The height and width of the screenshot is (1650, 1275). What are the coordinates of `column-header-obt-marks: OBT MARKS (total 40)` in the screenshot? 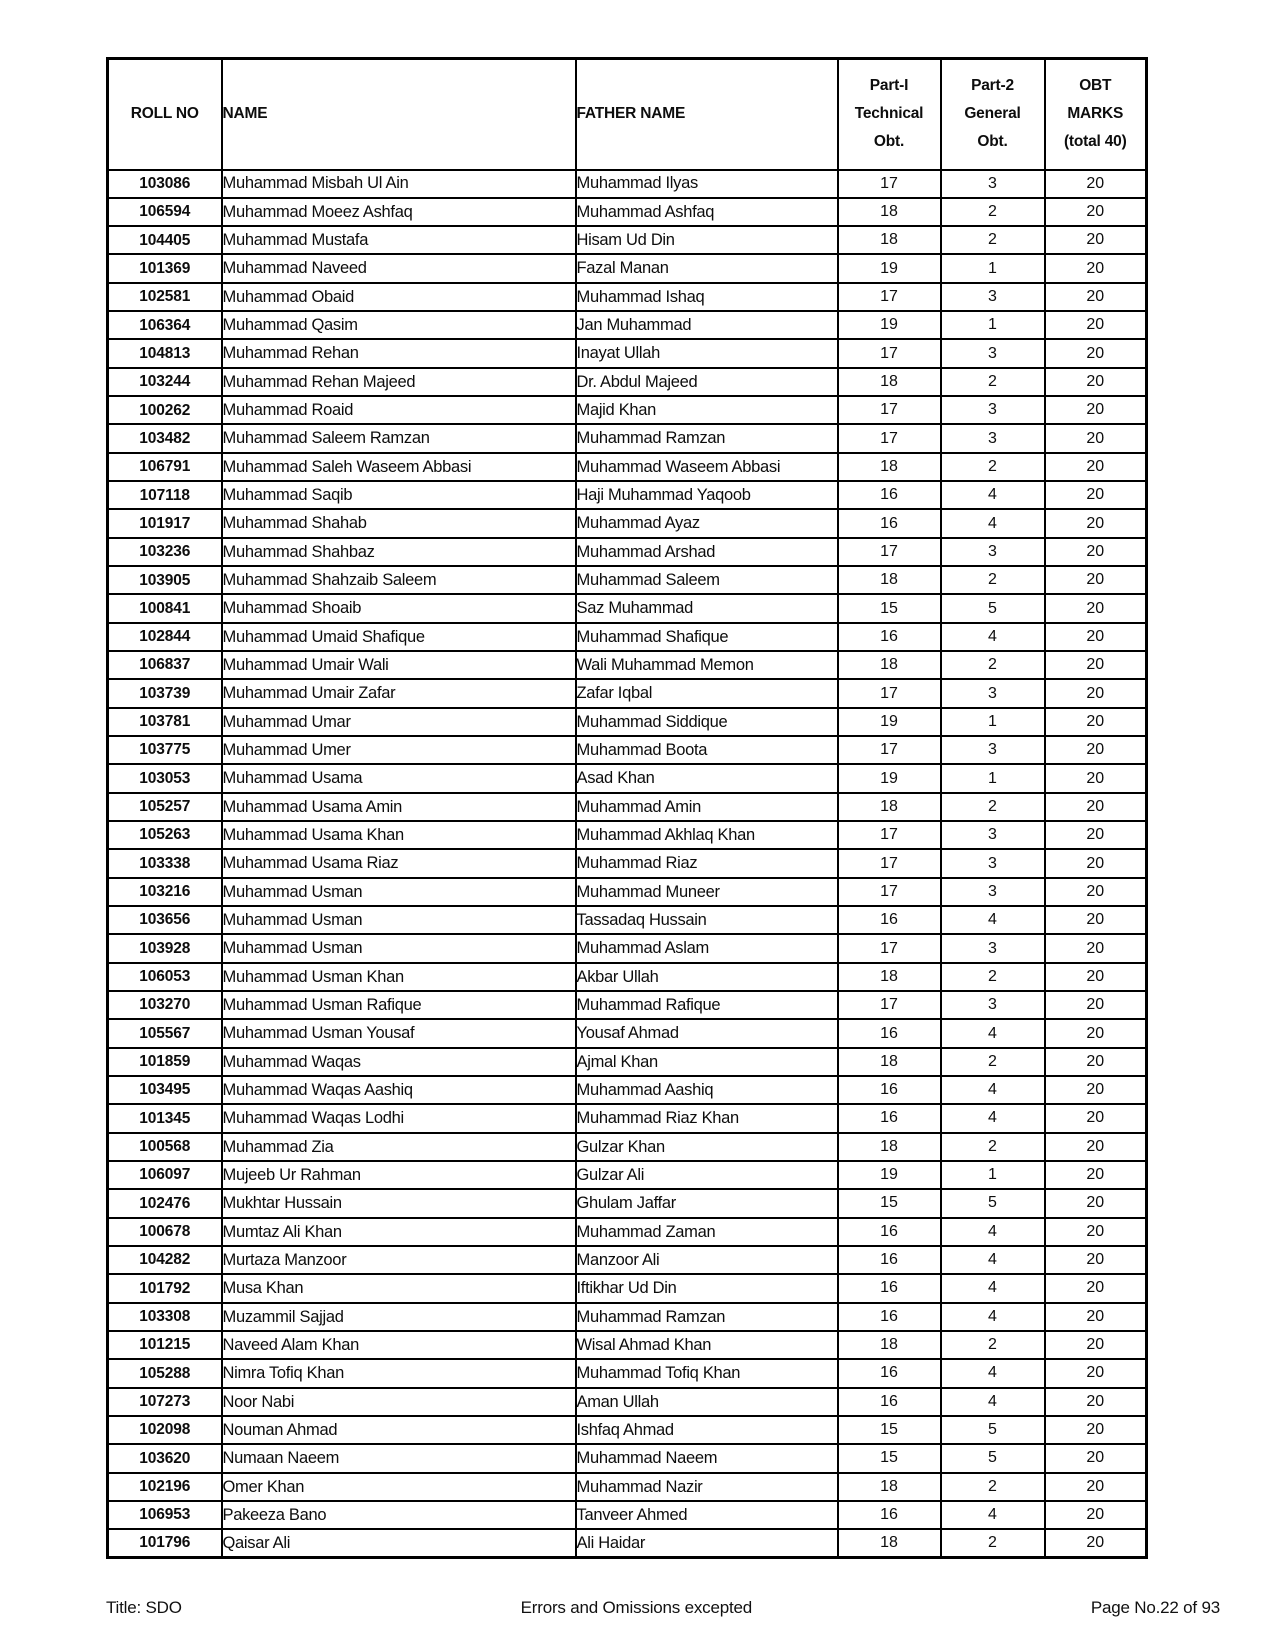 It's located at (1095, 114).